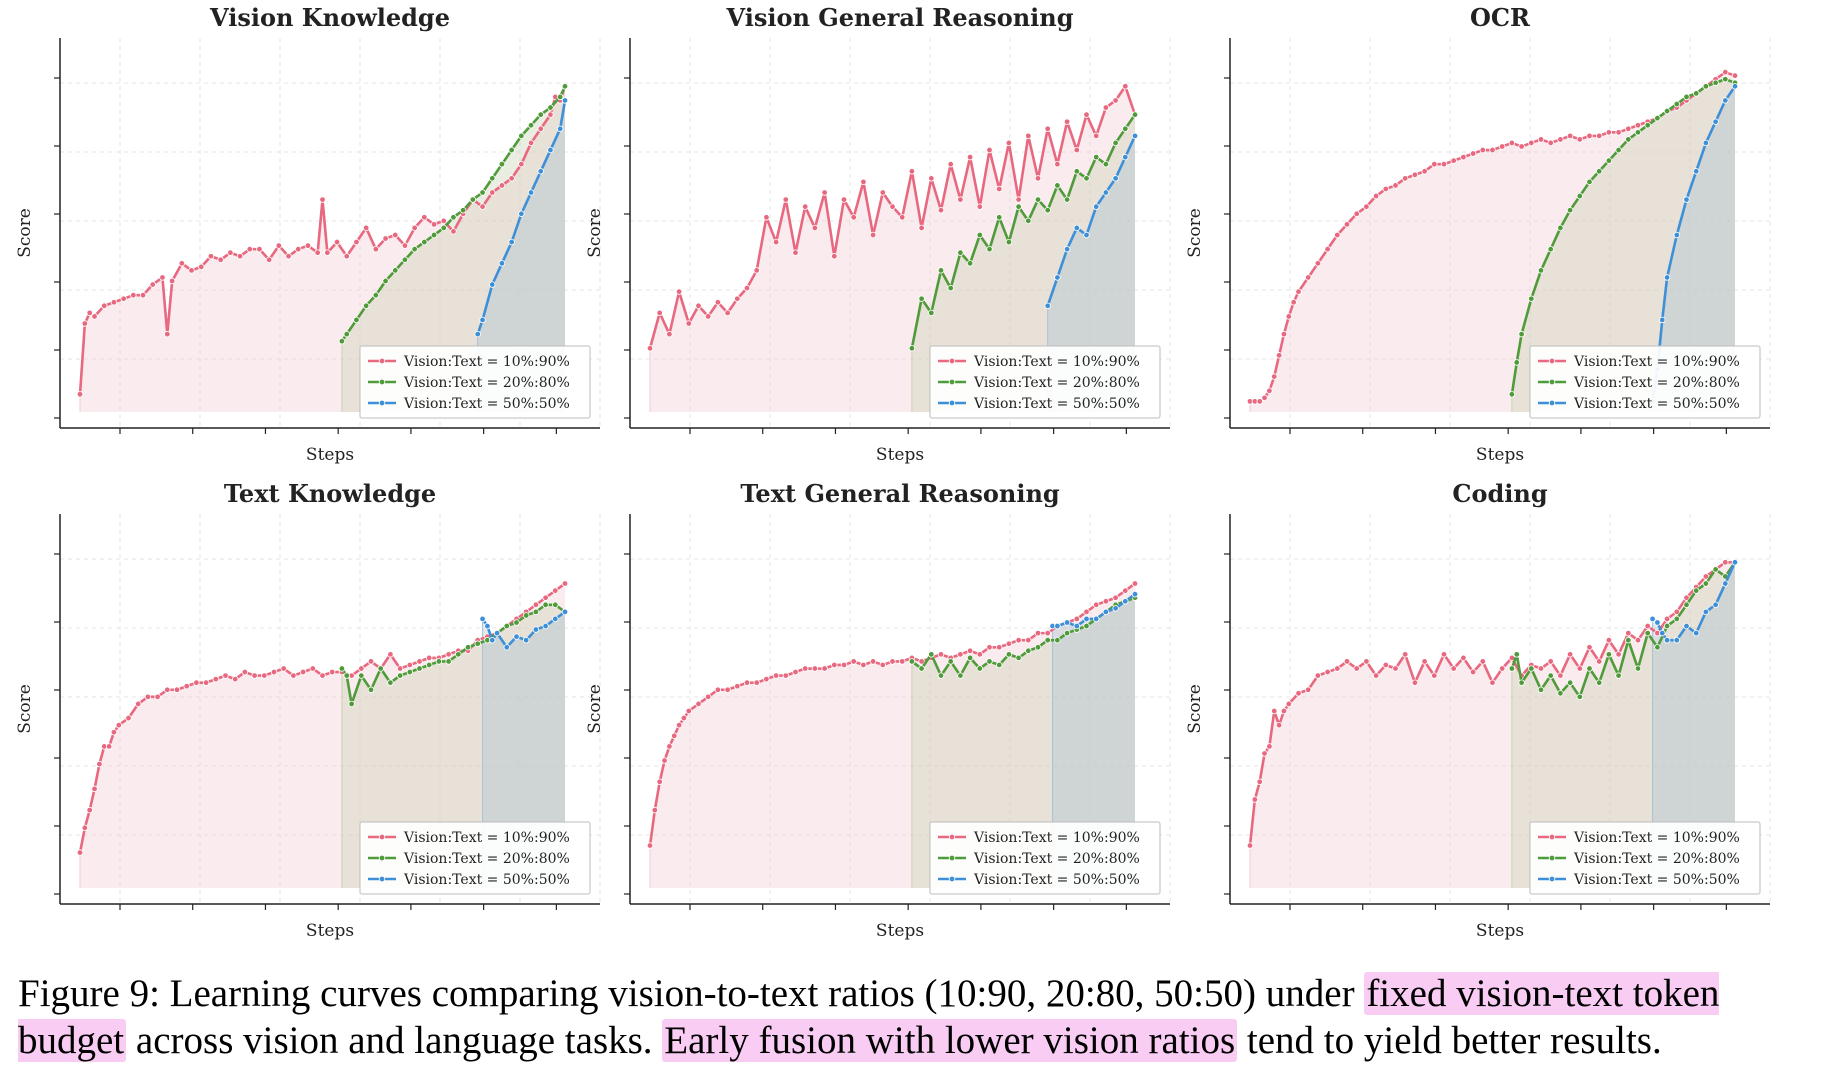 The height and width of the screenshot is (1072, 1838). Describe the element at coordinates (394, 1040) in the screenshot. I see `caption-middle: across vision and language tasks.` at that location.